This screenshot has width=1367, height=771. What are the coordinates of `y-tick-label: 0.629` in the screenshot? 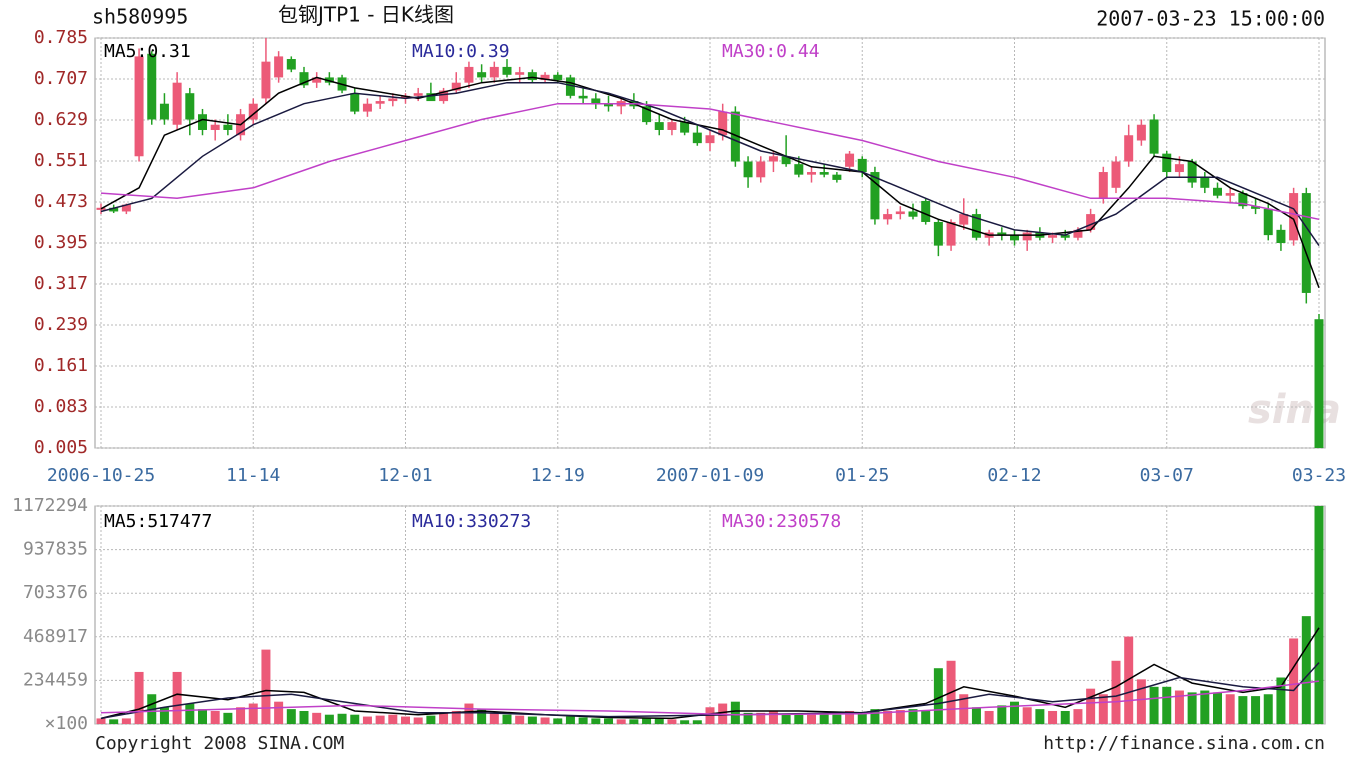 It's located at (61, 119).